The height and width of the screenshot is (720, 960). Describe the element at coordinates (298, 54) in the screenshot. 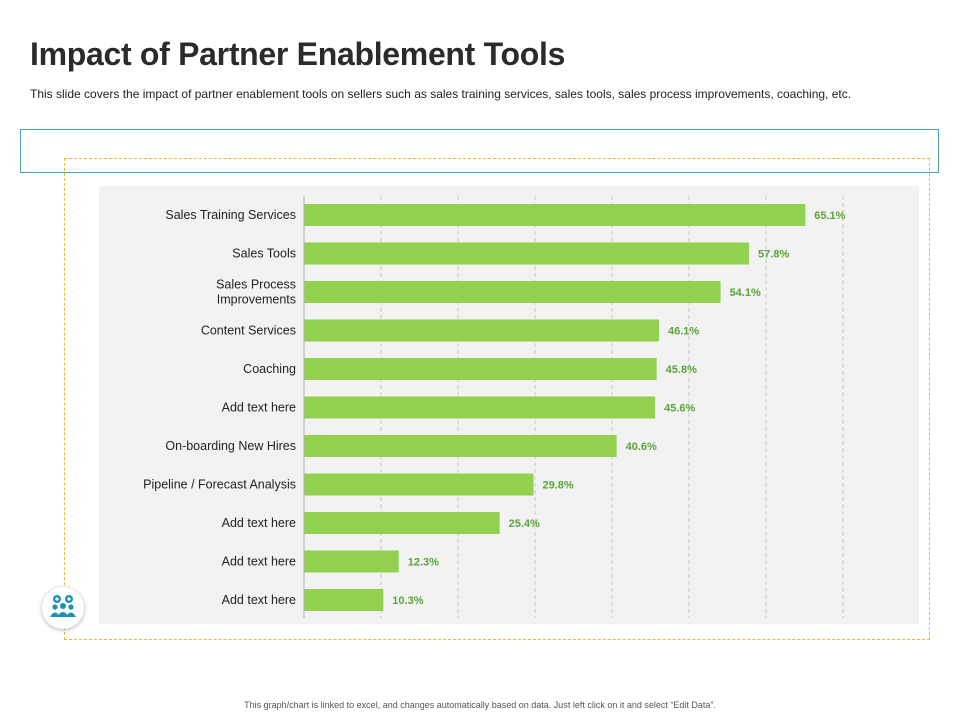

I see `page-title: Impact of Partner Enablement Tools` at that location.